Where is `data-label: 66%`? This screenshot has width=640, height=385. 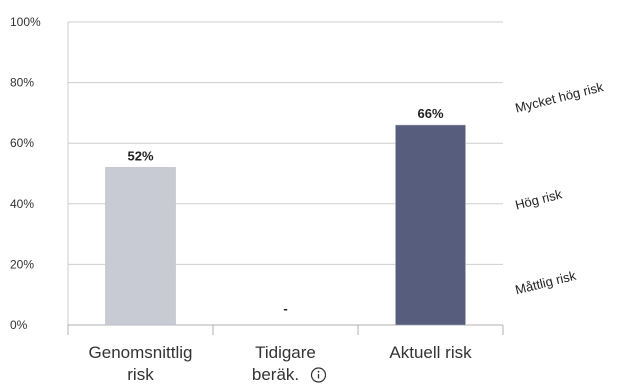
data-label: 66% is located at coordinates (430, 113).